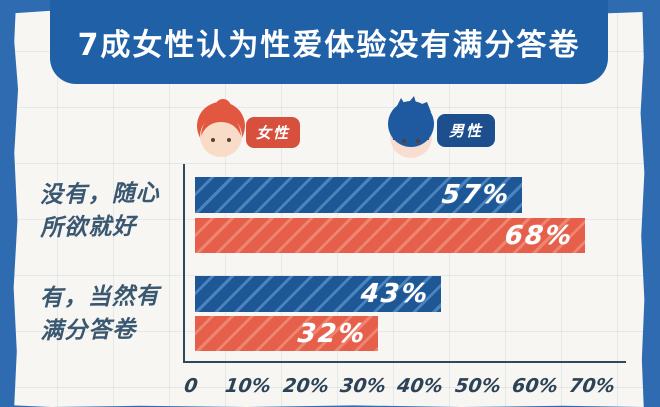 This screenshot has width=660, height=407. I want to click on category-label-1: 没有，随心 所欲就好, so click(115, 211).